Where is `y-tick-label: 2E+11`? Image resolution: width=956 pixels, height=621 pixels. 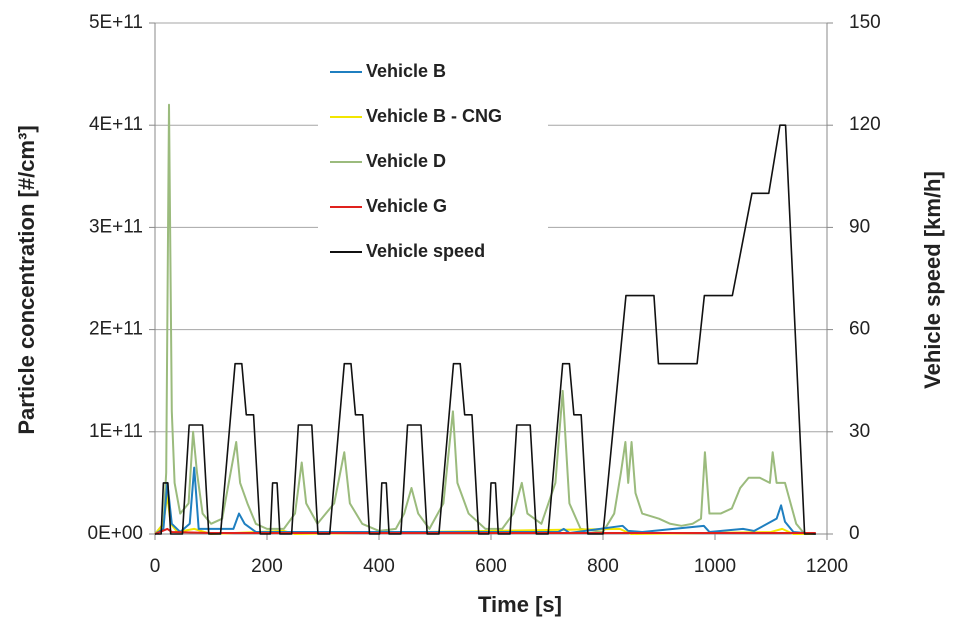 y-tick-label: 2E+11 is located at coordinates (116, 329).